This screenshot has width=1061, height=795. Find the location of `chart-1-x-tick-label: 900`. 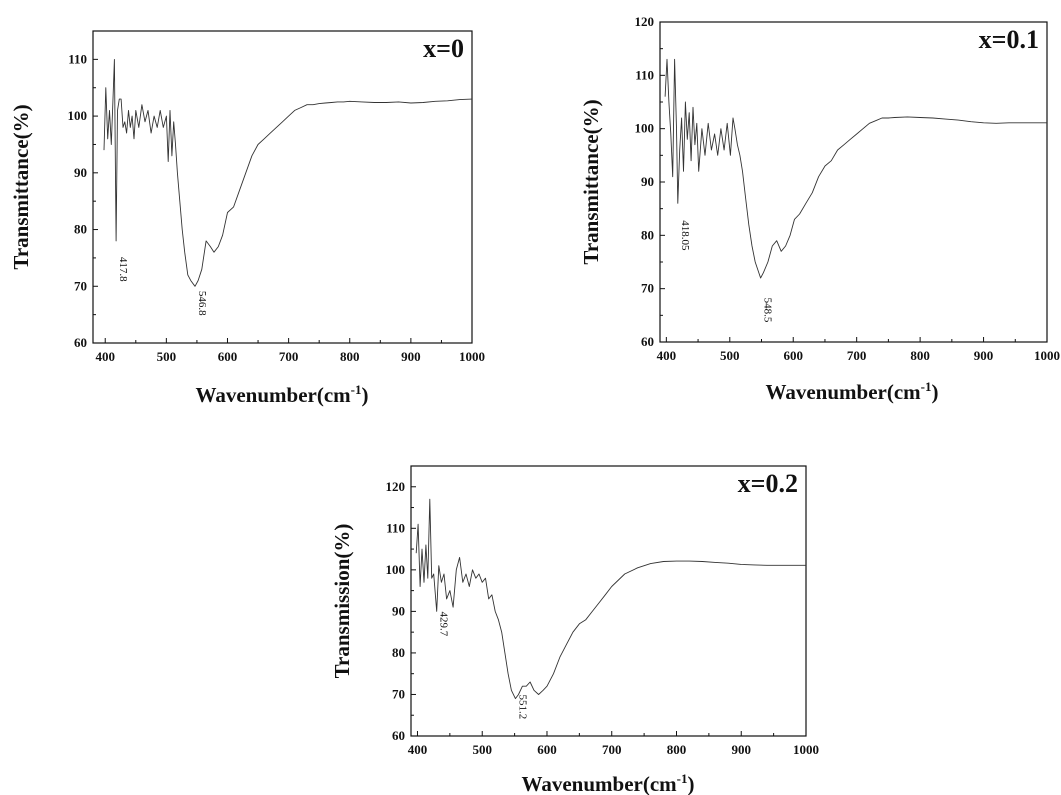

chart-1-x-tick-label: 900 is located at coordinates (984, 355).